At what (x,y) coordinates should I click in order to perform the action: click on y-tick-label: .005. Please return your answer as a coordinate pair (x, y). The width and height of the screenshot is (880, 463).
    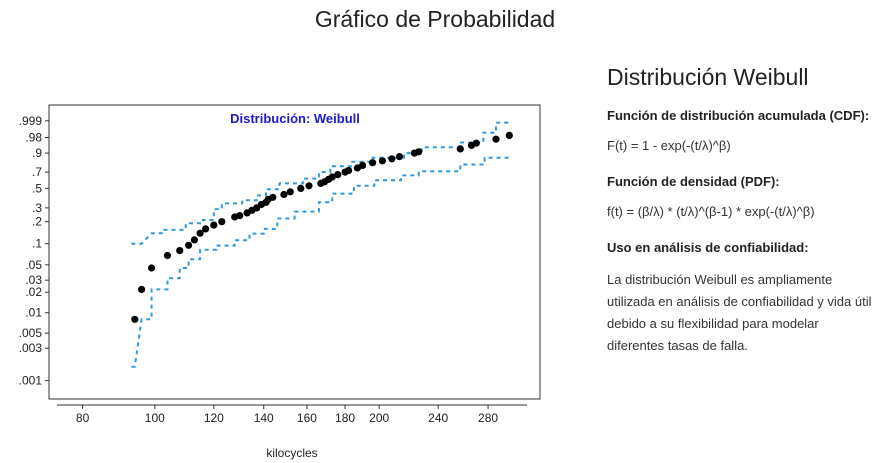
    Looking at the image, I should click on (31, 333).